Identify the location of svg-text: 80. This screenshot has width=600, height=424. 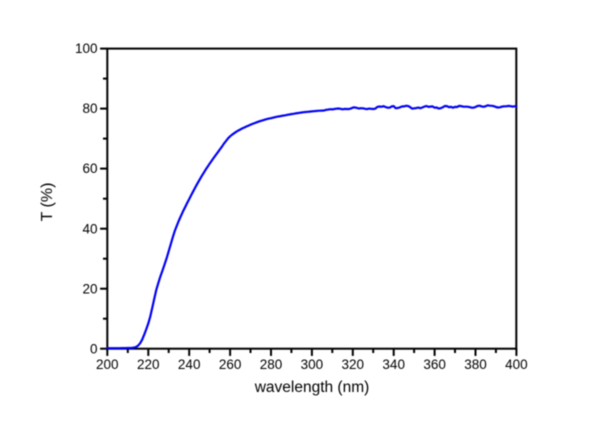
(89, 108).